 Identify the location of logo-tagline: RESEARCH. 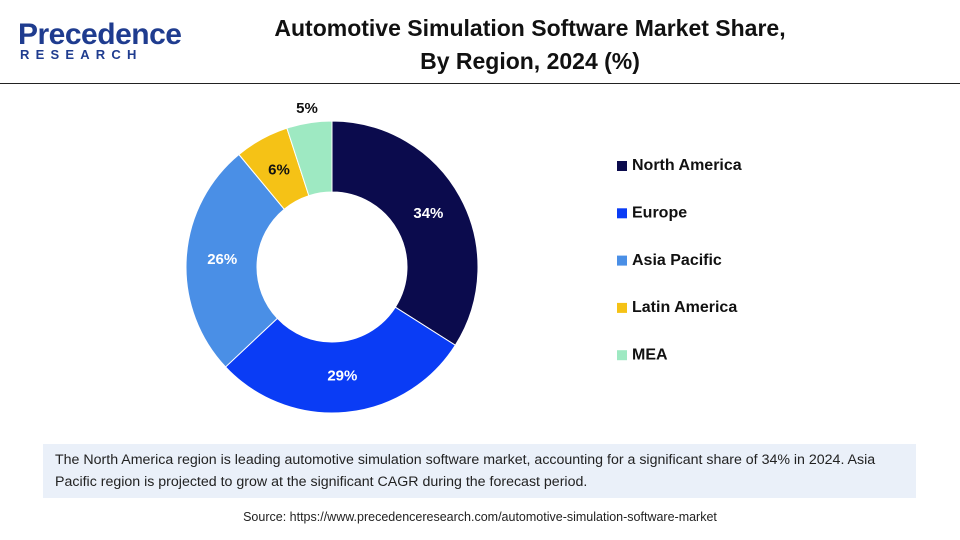
(81, 54).